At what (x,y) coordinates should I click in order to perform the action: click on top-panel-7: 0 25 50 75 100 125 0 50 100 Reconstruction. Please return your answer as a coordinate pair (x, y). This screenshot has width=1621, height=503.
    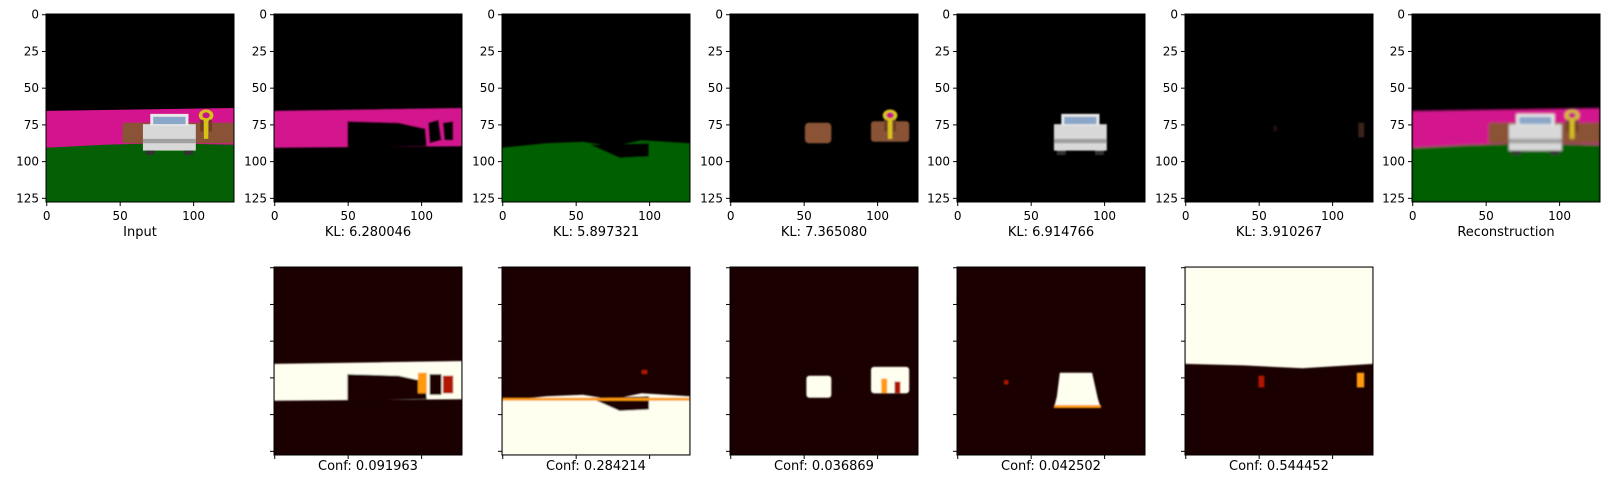
    Looking at the image, I should click on (1491, 124).